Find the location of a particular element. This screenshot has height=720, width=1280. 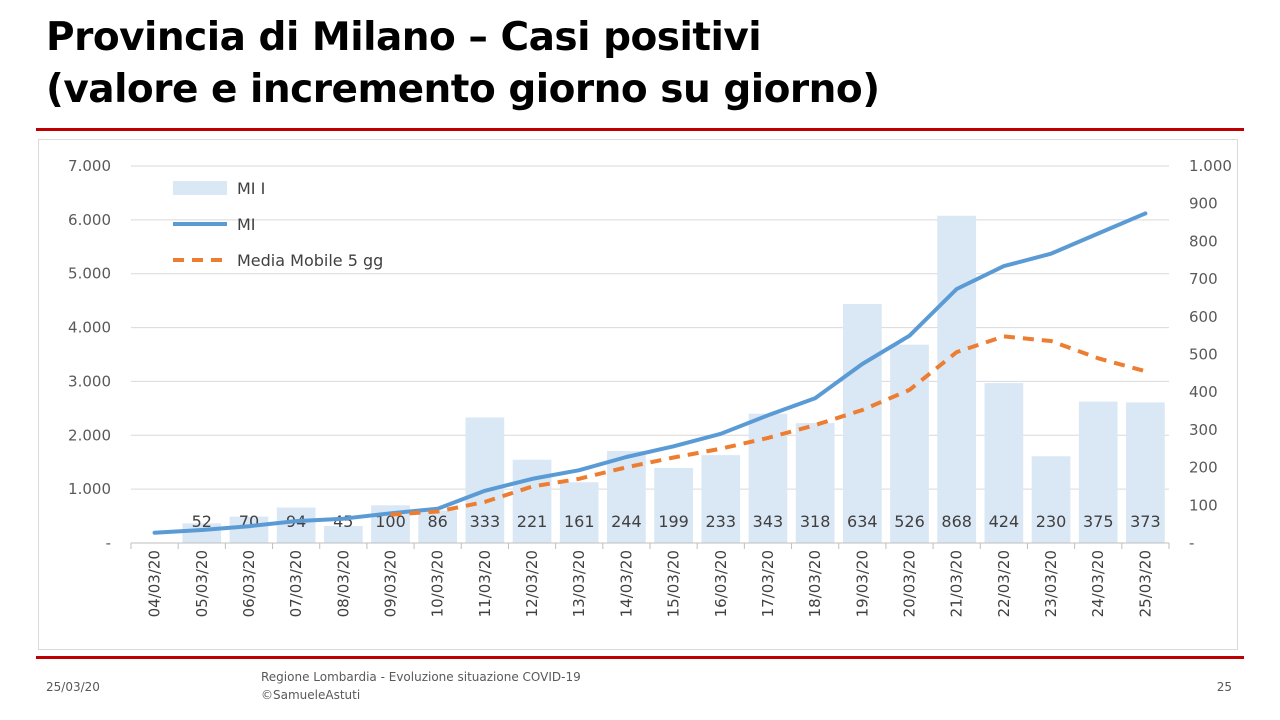

bar-21/03/20 is located at coordinates (957, 379).